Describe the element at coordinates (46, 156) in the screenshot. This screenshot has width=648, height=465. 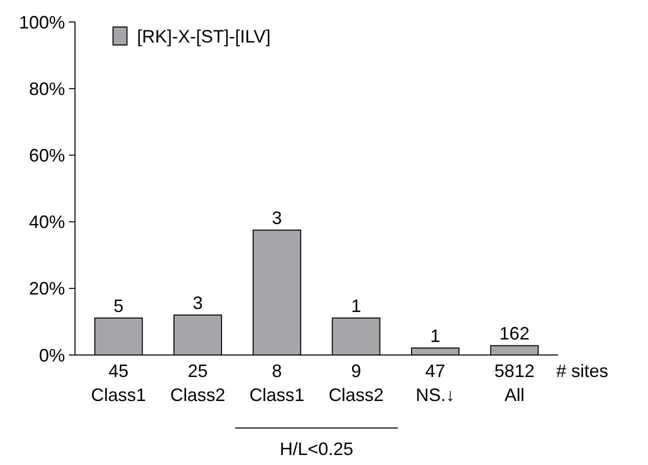
I see `y-tick-label: 60%` at that location.